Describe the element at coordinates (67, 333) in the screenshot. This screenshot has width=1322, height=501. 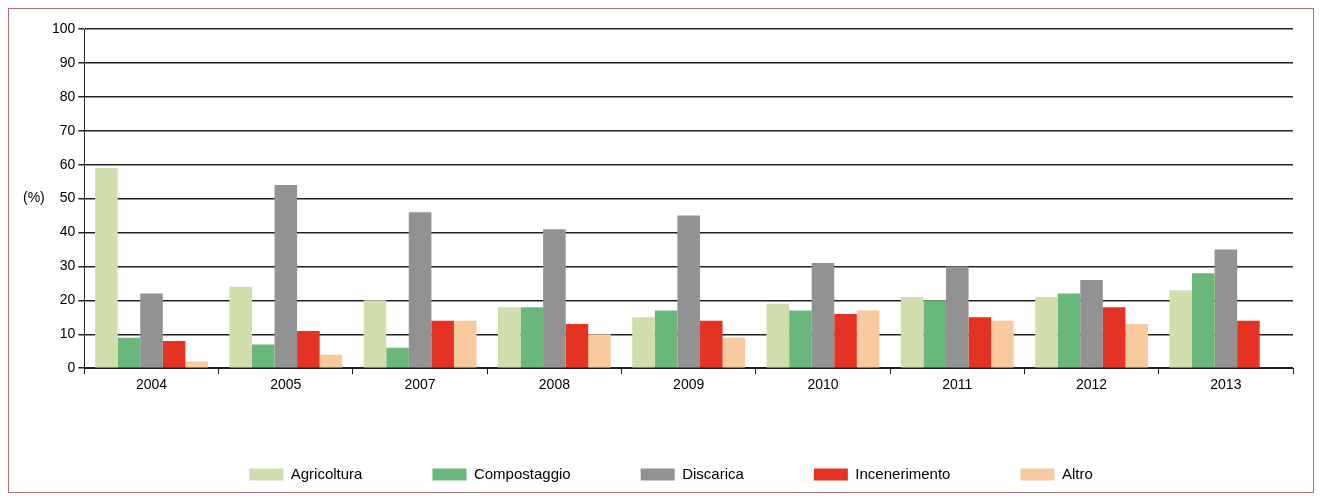
I see `y-tick-label: 10` at that location.